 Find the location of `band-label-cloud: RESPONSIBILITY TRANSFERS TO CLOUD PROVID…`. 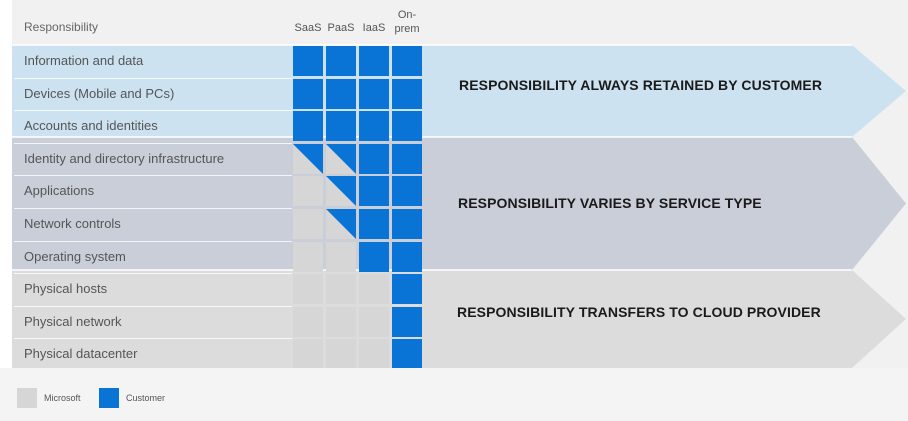

band-label-cloud: RESPONSIBILITY TRANSFERS TO CLOUD PROVID… is located at coordinates (639, 312).